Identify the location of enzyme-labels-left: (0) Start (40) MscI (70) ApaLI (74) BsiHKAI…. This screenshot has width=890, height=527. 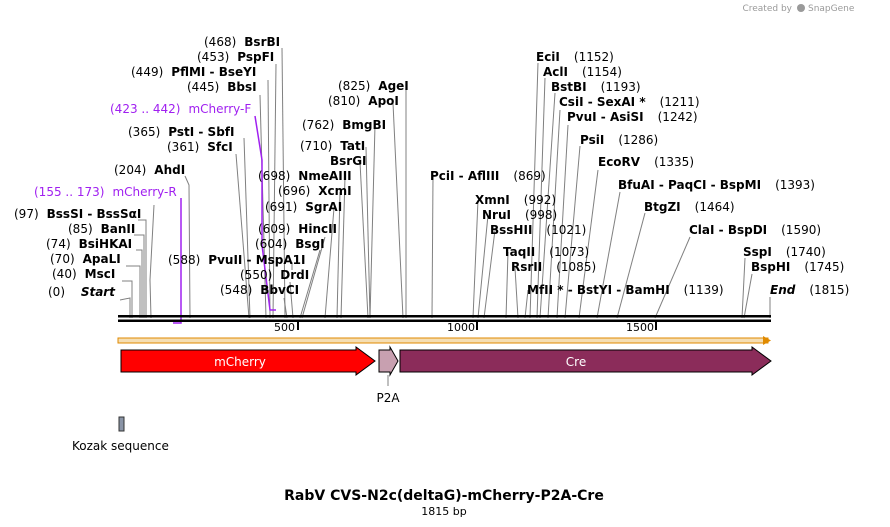
(147, 167).